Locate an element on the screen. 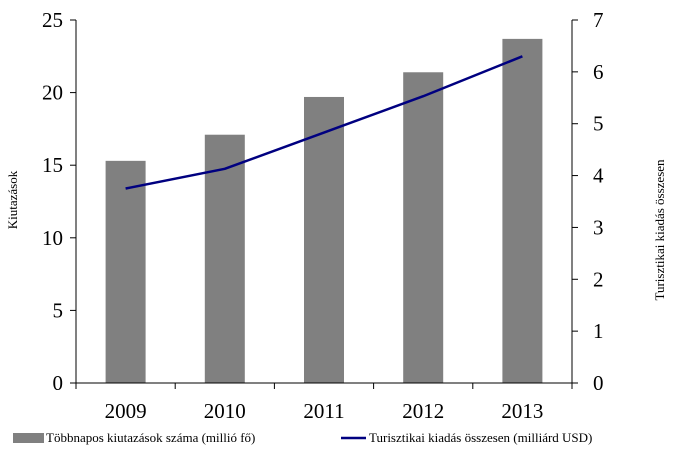 The width and height of the screenshot is (681, 455). y2-tick-label: 0 is located at coordinates (598, 383).